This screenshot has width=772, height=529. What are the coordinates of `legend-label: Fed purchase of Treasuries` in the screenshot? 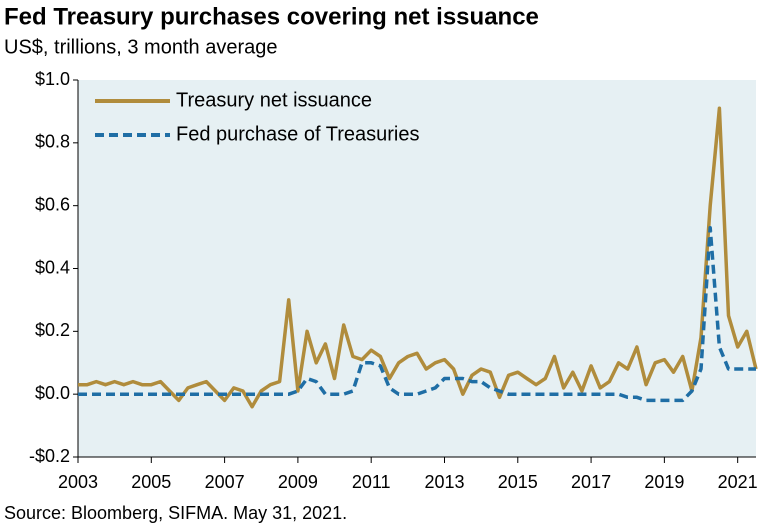 It's located at (297, 134).